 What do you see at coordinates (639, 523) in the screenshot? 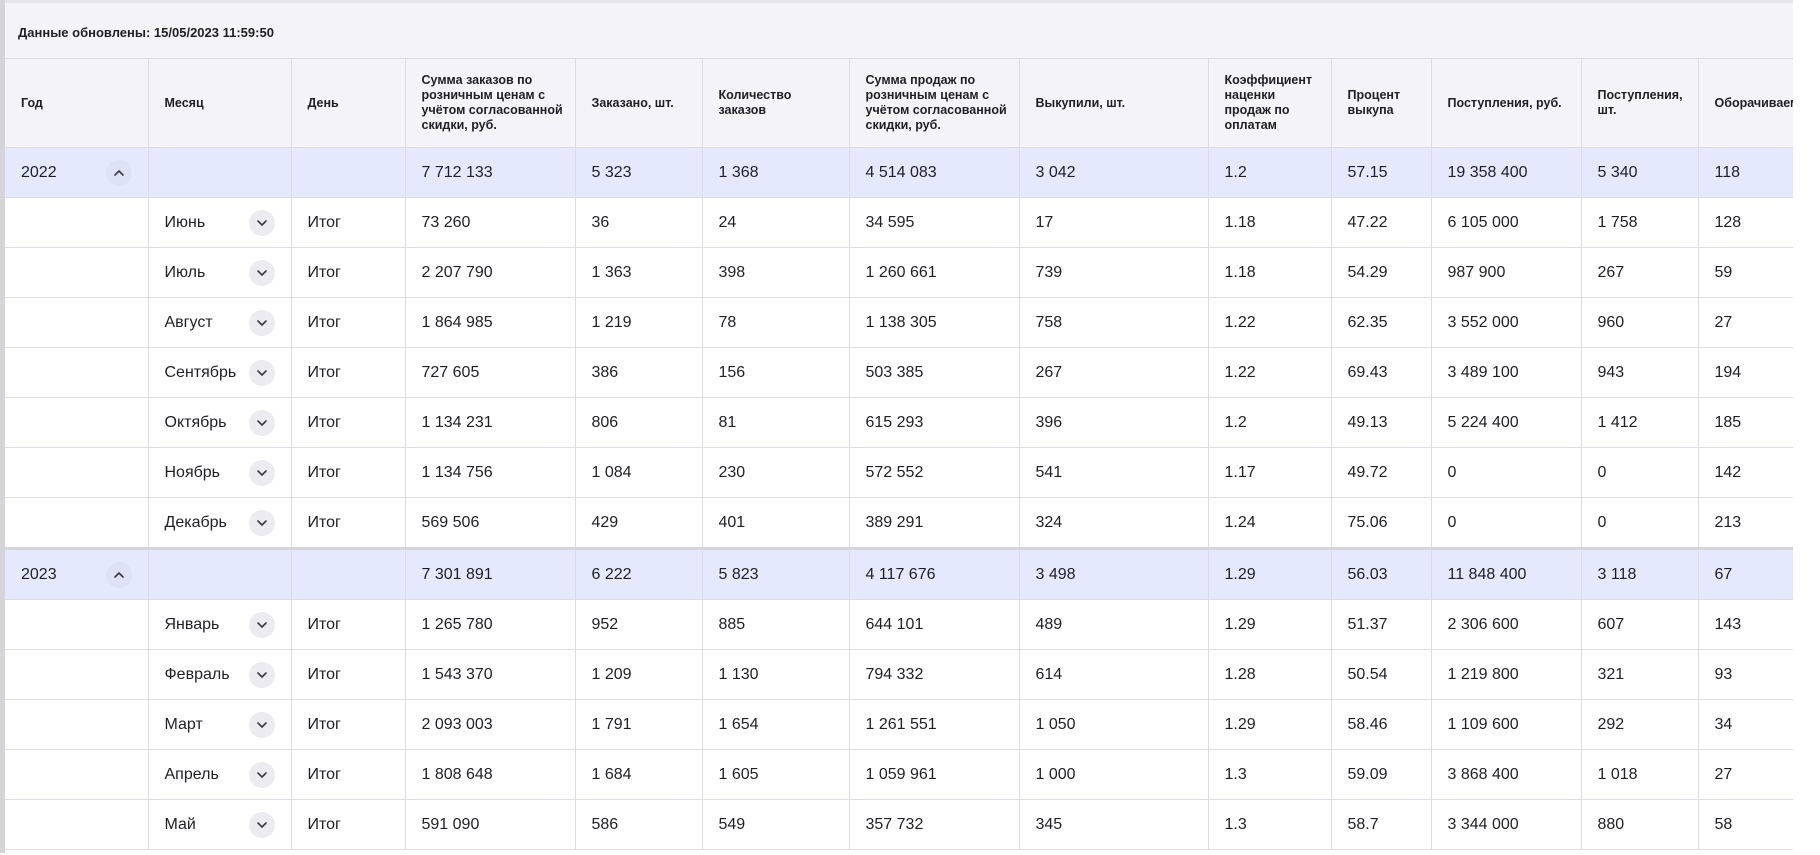
I see `value-cell: 429` at bounding box center [639, 523].